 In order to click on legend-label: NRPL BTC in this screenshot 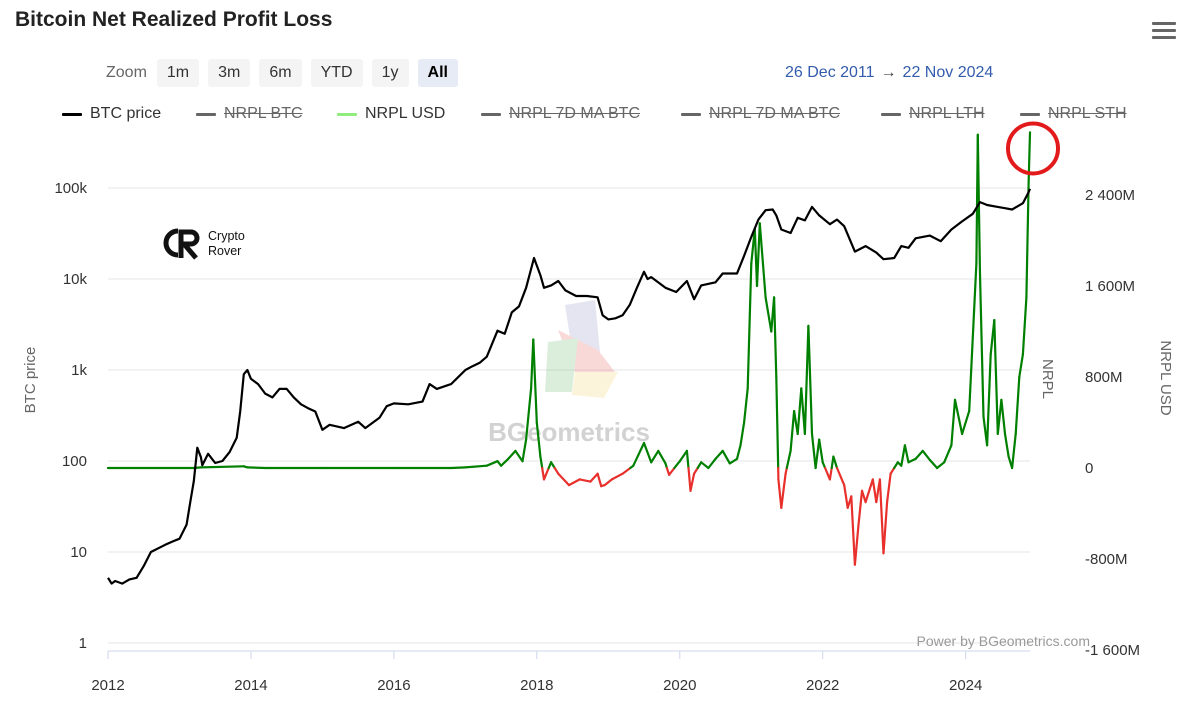, I will do `click(263, 113)`.